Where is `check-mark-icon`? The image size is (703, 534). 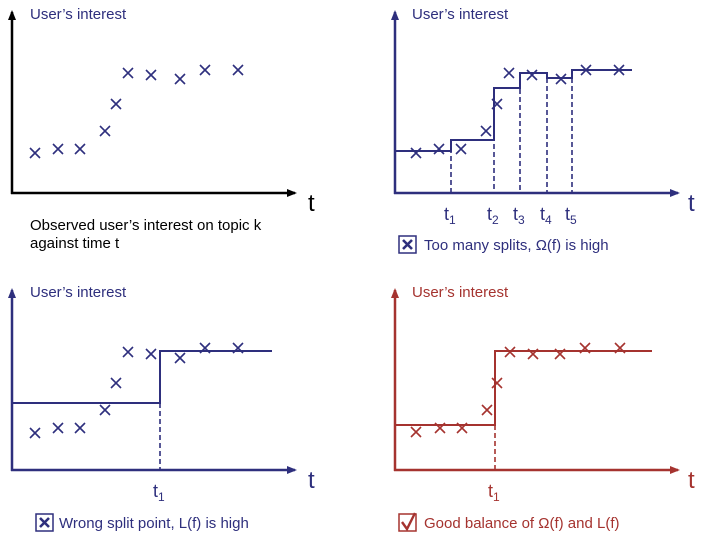
check-mark-icon is located at coordinates (409, 522).